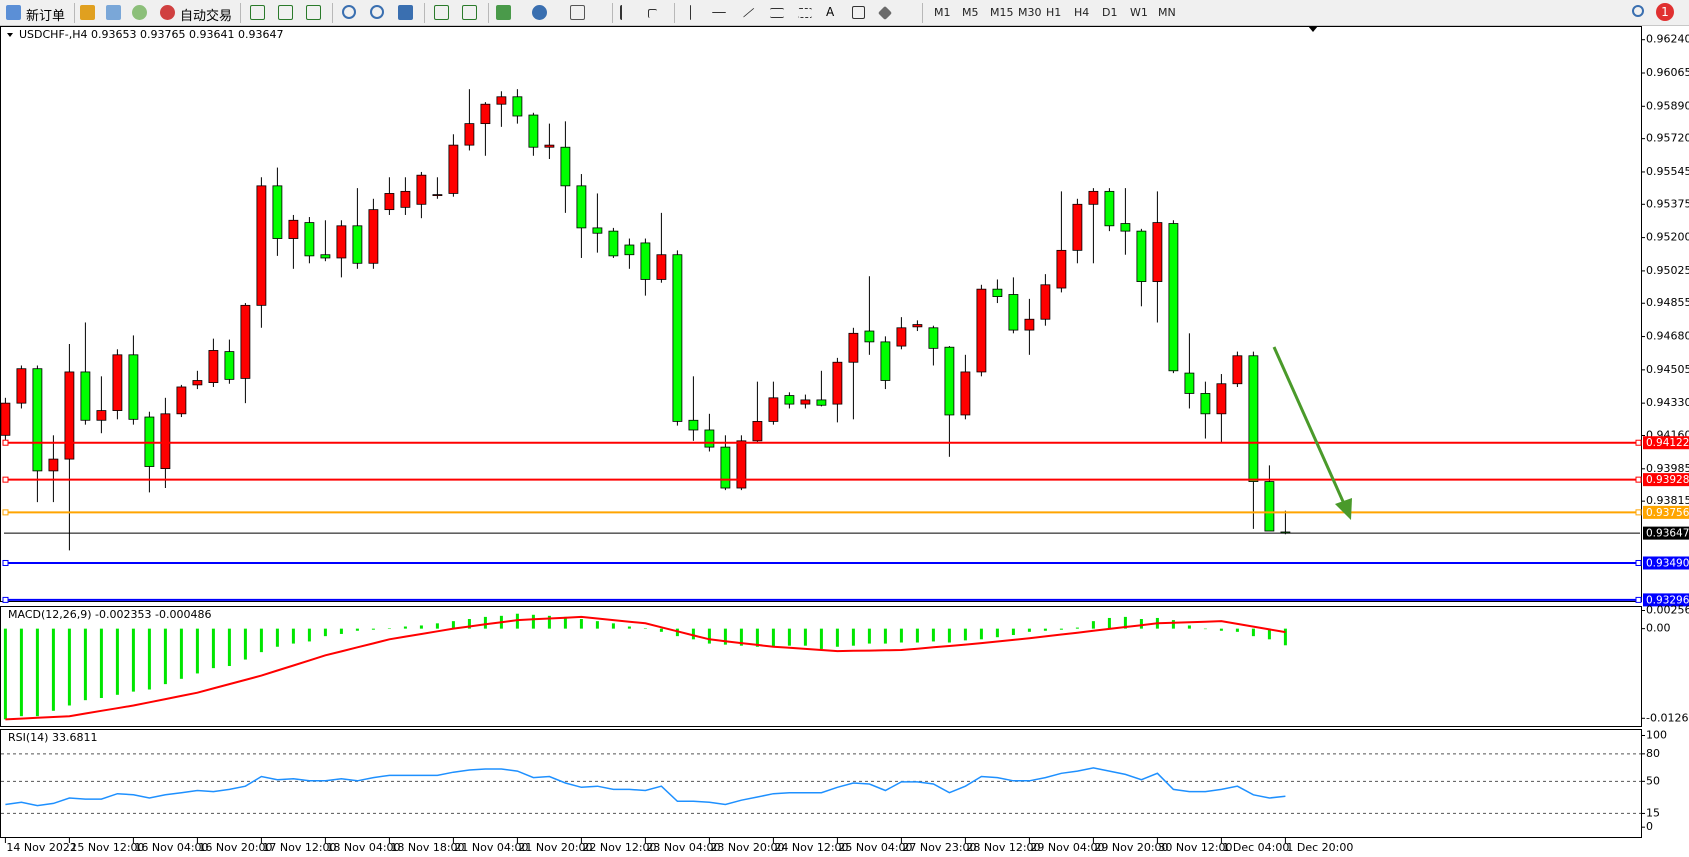 This screenshot has height=857, width=1689. What do you see at coordinates (691, 12) in the screenshot?
I see `vline-icon` at bounding box center [691, 12].